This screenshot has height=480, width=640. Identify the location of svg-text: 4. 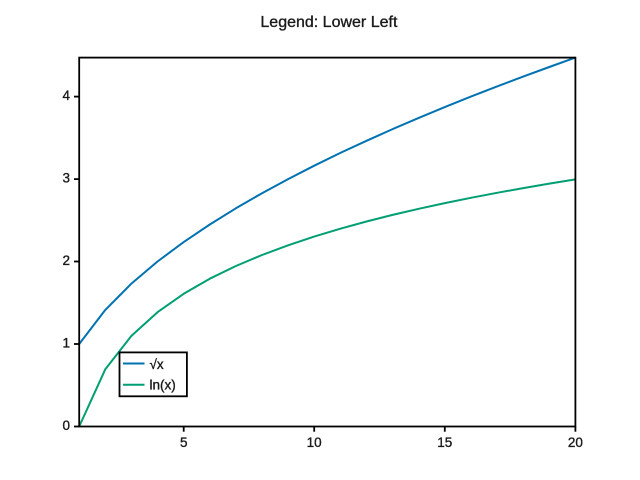
(66, 95).